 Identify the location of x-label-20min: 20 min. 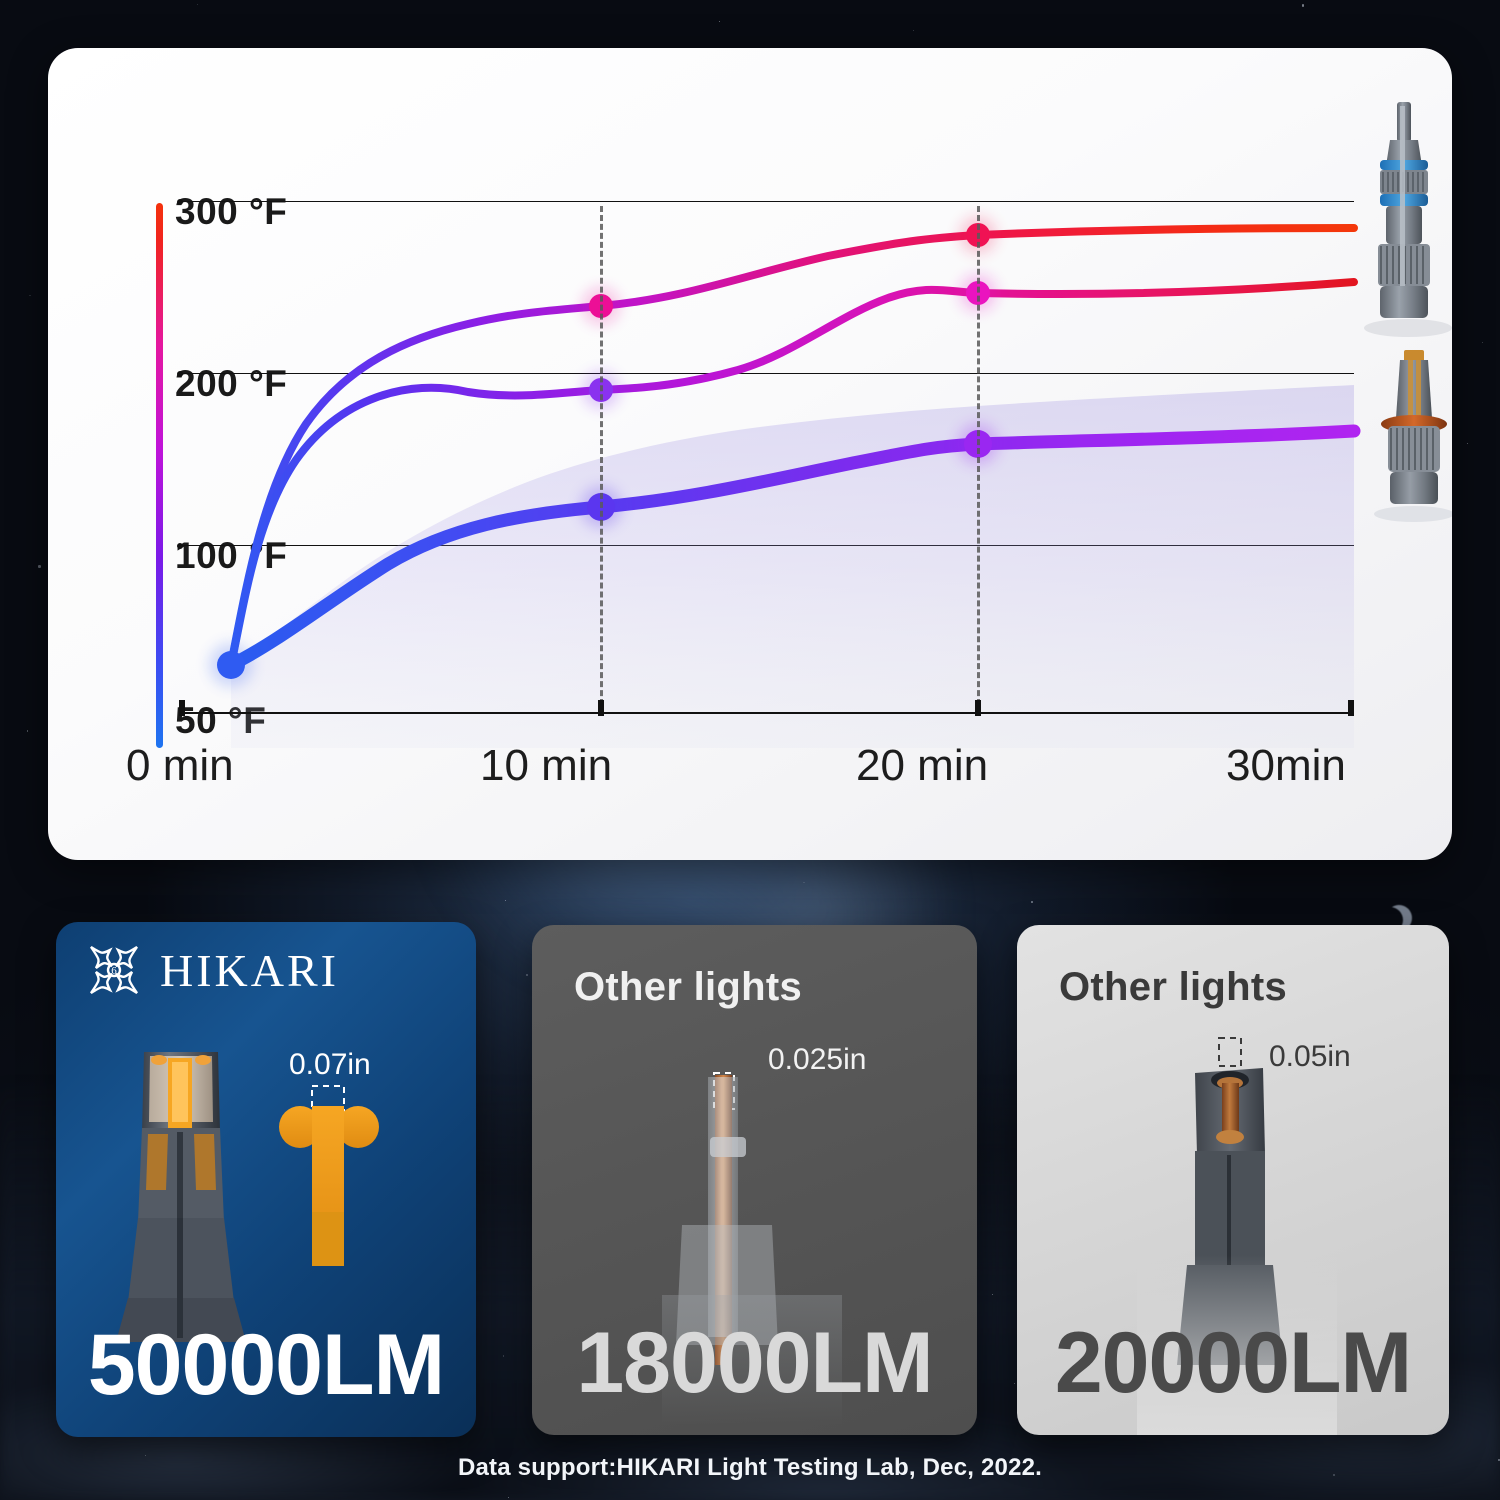
(922, 765).